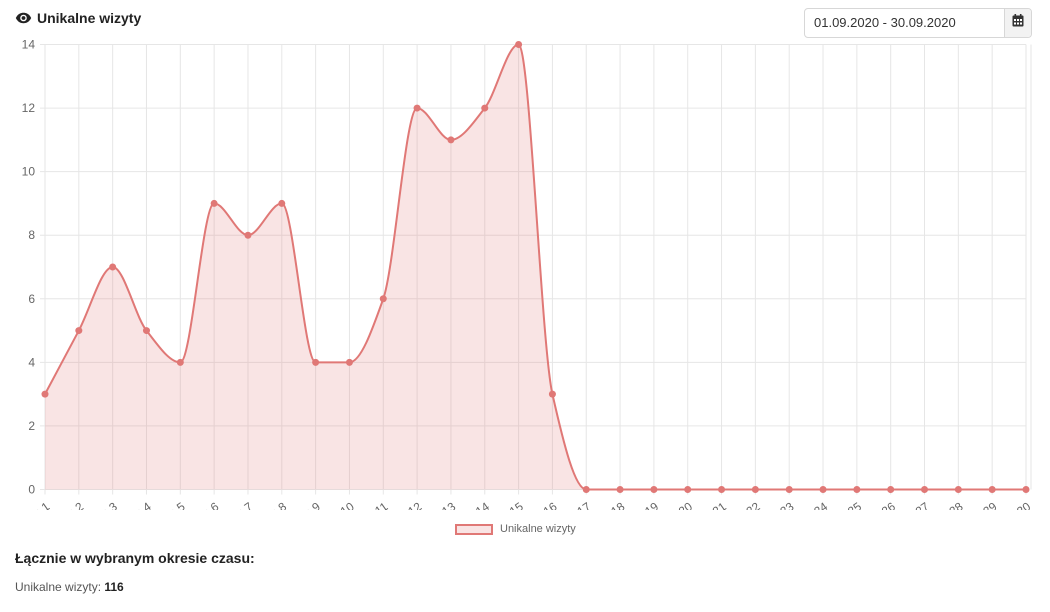 This screenshot has width=1050, height=612. What do you see at coordinates (238, 504) in the screenshot?
I see `x-tick-label: Sep 7` at bounding box center [238, 504].